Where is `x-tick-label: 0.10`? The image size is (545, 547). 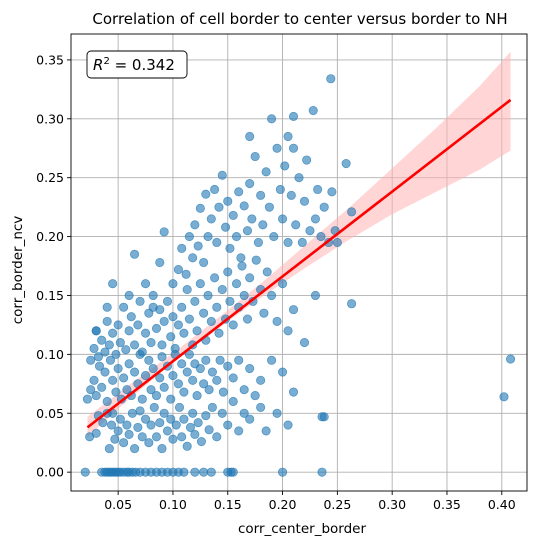
x-tick-label: 0.10 is located at coordinates (173, 504).